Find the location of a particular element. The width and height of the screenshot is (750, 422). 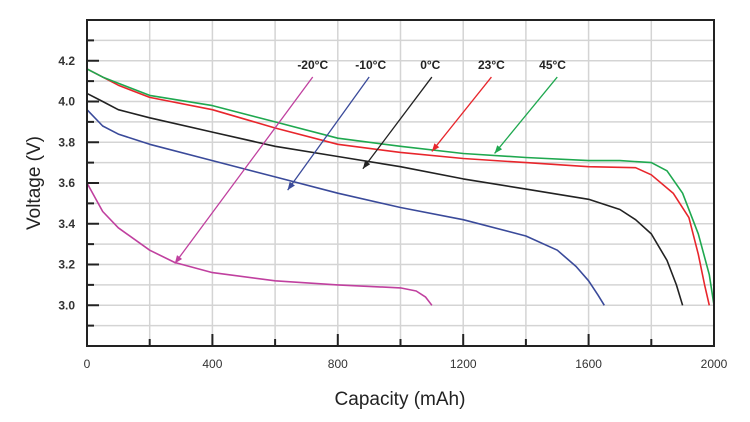

x-tick-label: 1600 is located at coordinates (588, 364).